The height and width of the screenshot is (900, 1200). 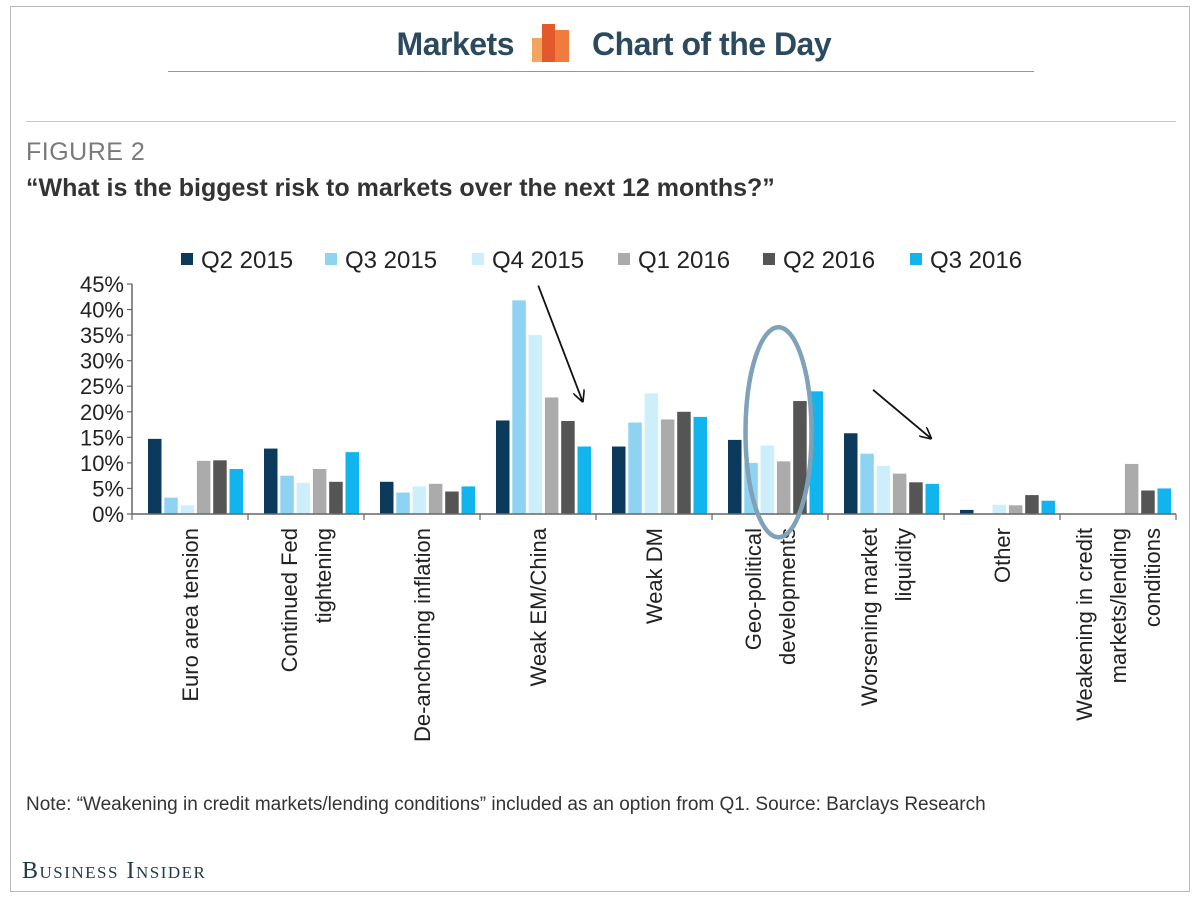 I want to click on x-category-other: Other, so click(x=1002, y=555).